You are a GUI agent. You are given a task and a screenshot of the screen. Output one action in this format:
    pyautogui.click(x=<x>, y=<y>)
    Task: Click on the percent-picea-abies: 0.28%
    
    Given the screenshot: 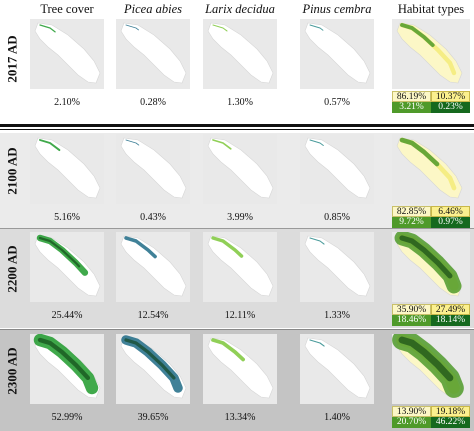 What is the action you would take?
    pyautogui.click(x=153, y=102)
    